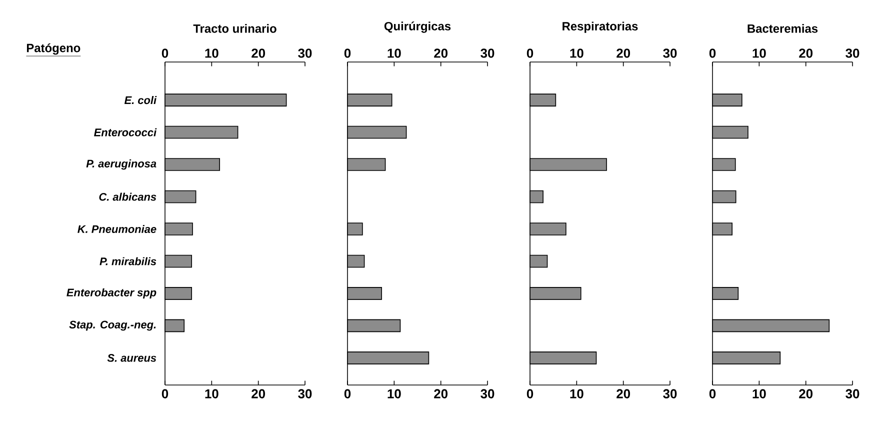 The image size is (871, 436). I want to click on y-tick-label: P. mirabilis, so click(128, 261).